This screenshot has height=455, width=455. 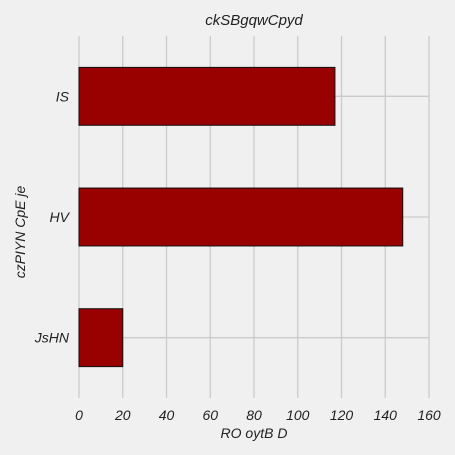 What do you see at coordinates (429, 415) in the screenshot?
I see `x-tick-label: 160` at bounding box center [429, 415].